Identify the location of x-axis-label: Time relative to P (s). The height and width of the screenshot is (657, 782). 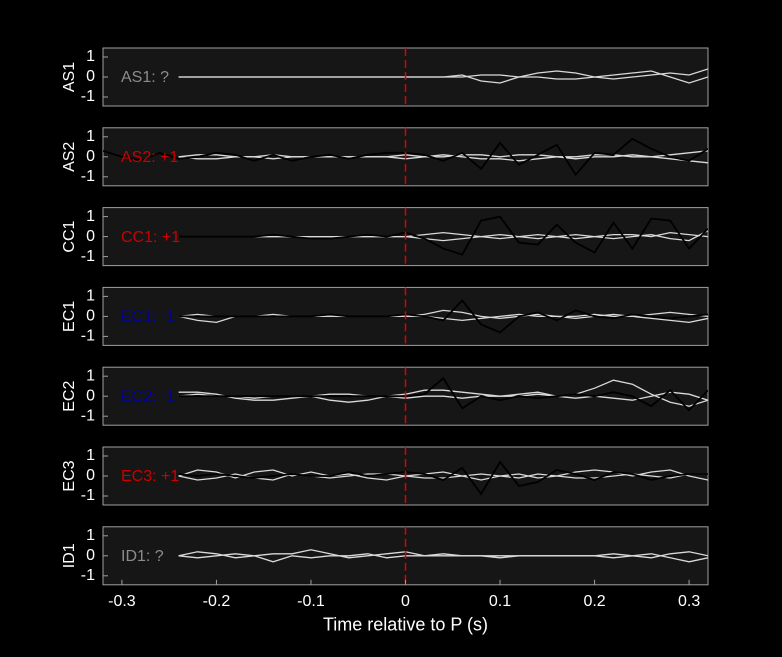
(405, 625).